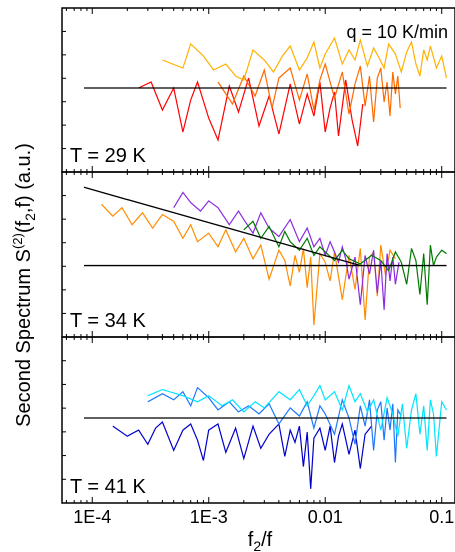 The width and height of the screenshot is (455, 552). What do you see at coordinates (108, 487) in the screenshot?
I see `panel-label-3: T = 41 K` at bounding box center [108, 487].